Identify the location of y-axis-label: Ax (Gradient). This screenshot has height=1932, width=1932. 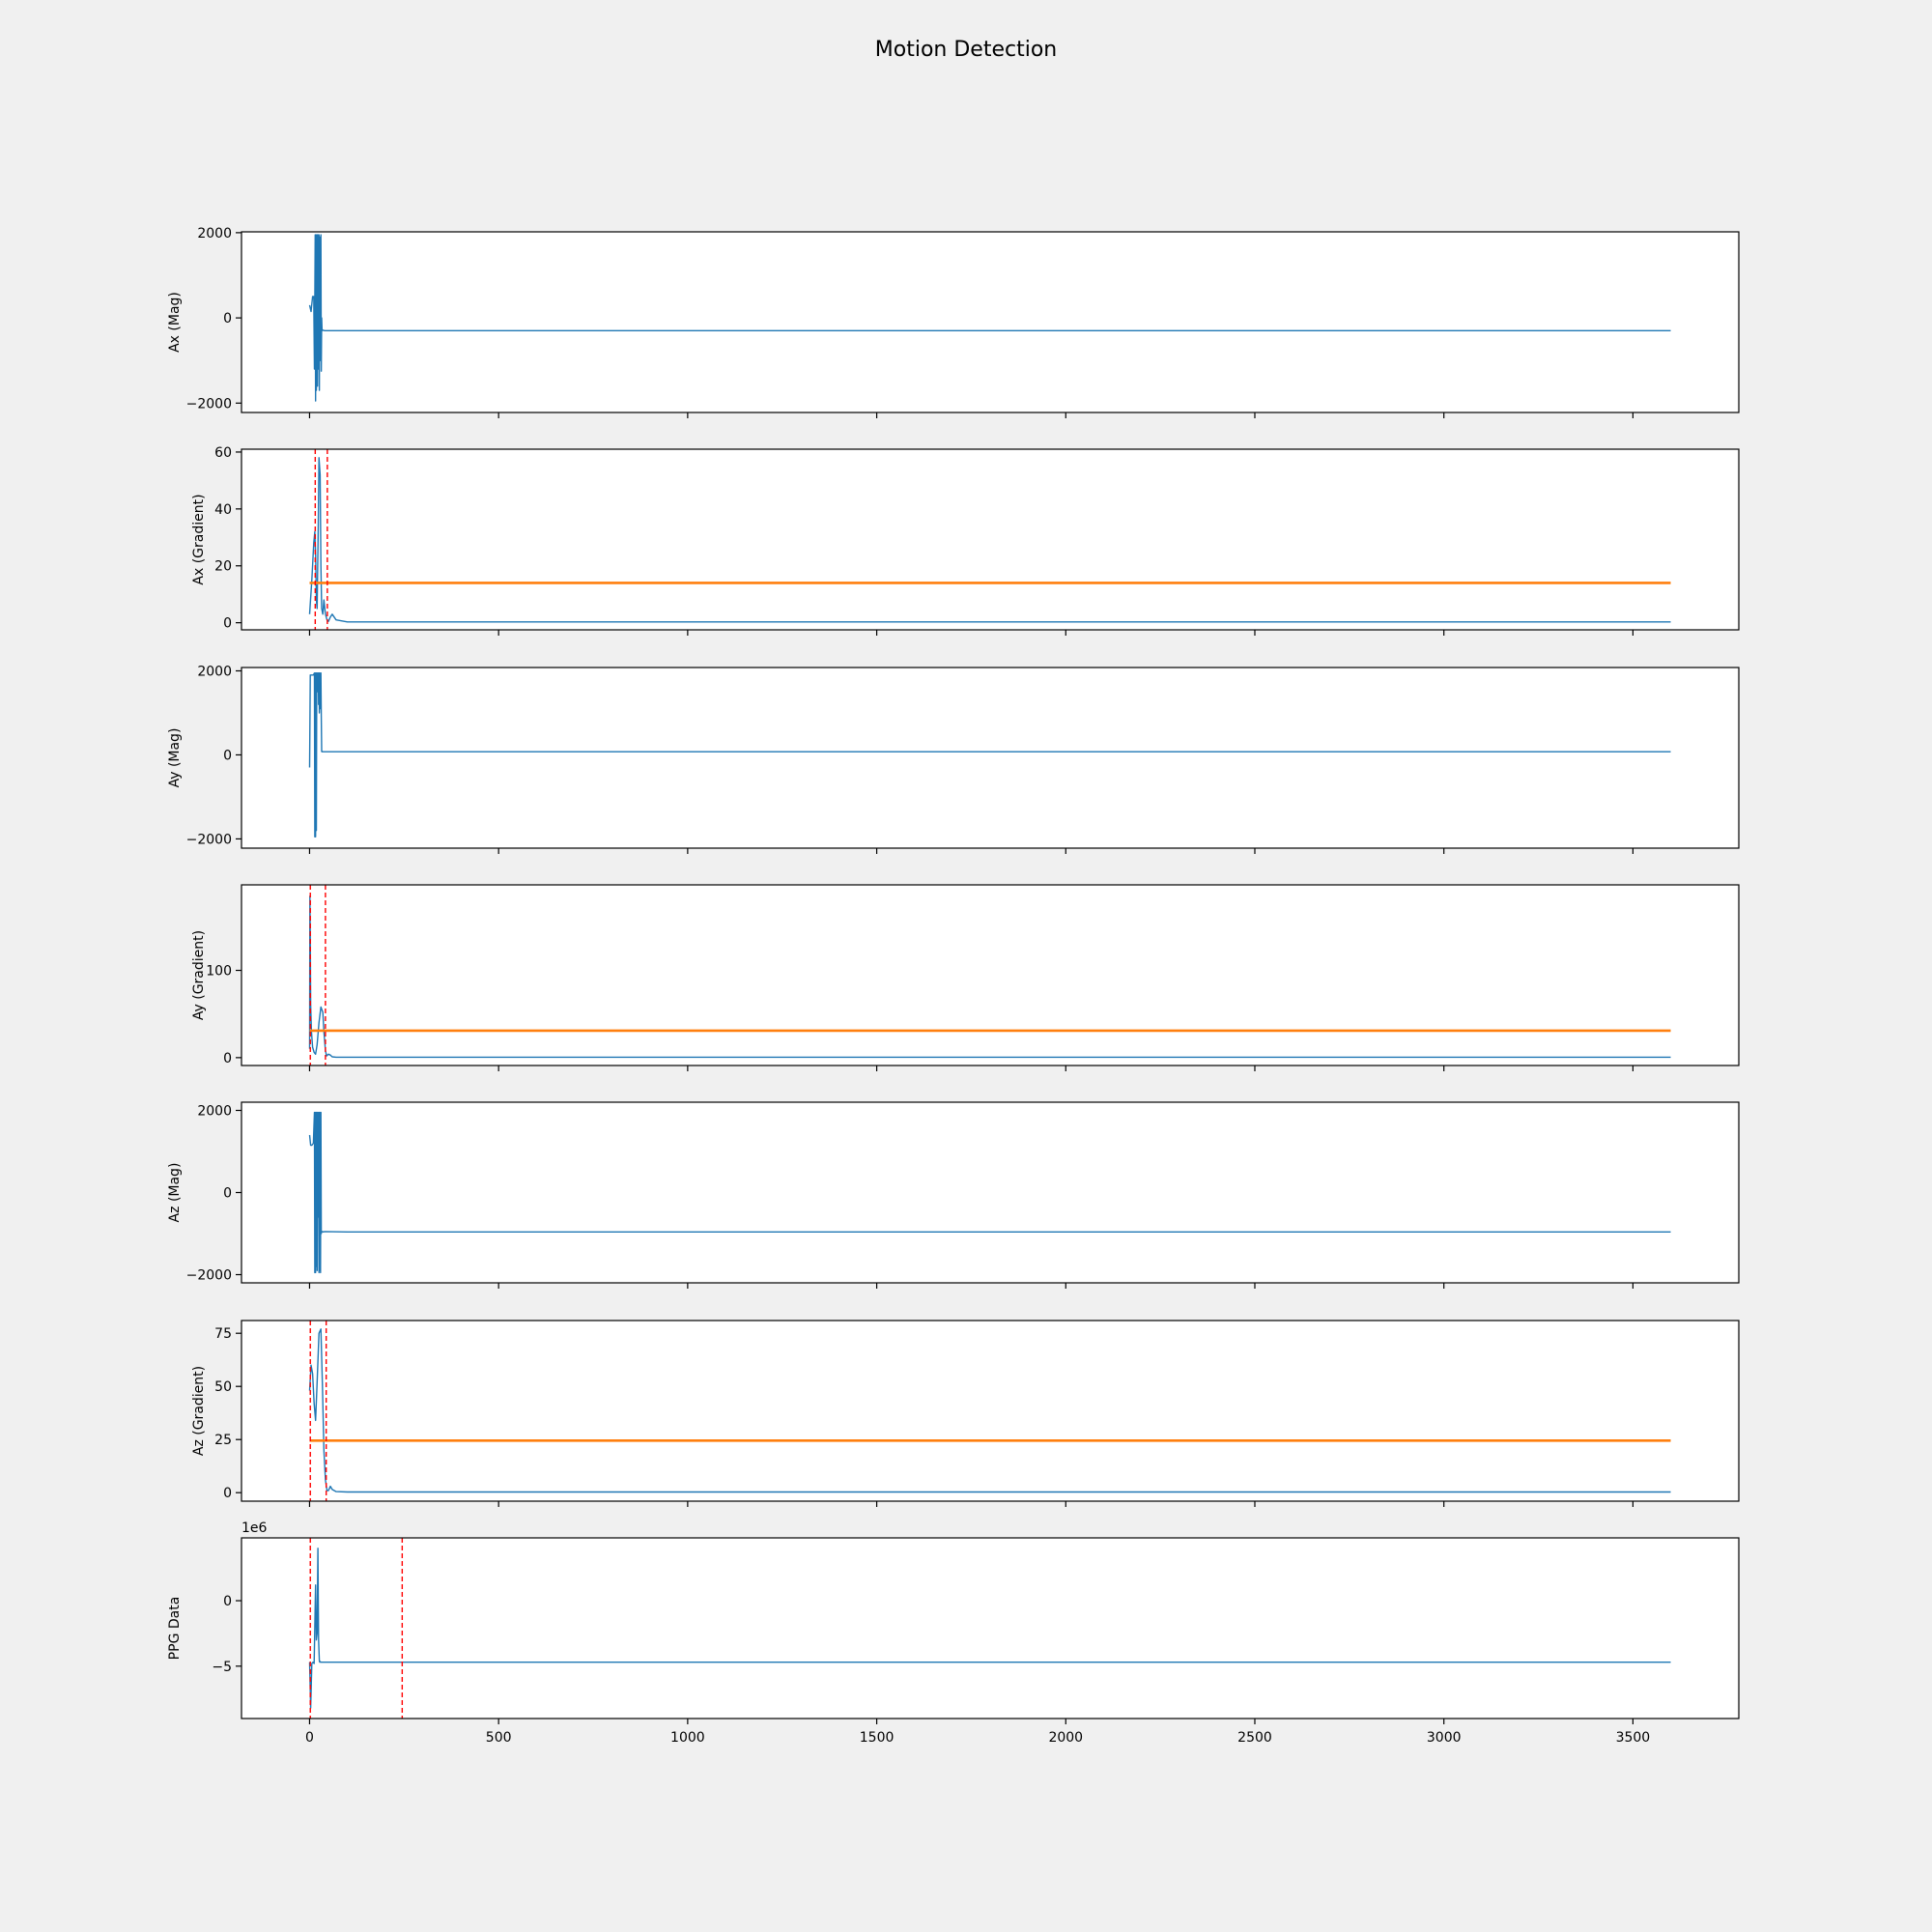
(199, 539).